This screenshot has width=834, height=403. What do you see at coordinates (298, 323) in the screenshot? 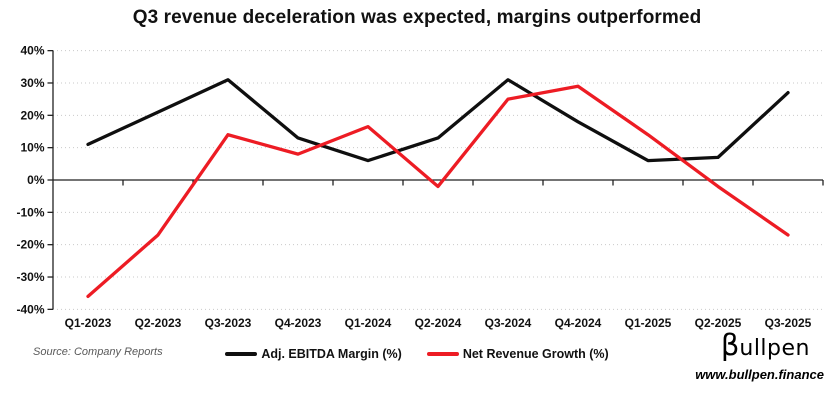
I see `svg-text: Q4-2023` at bounding box center [298, 323].